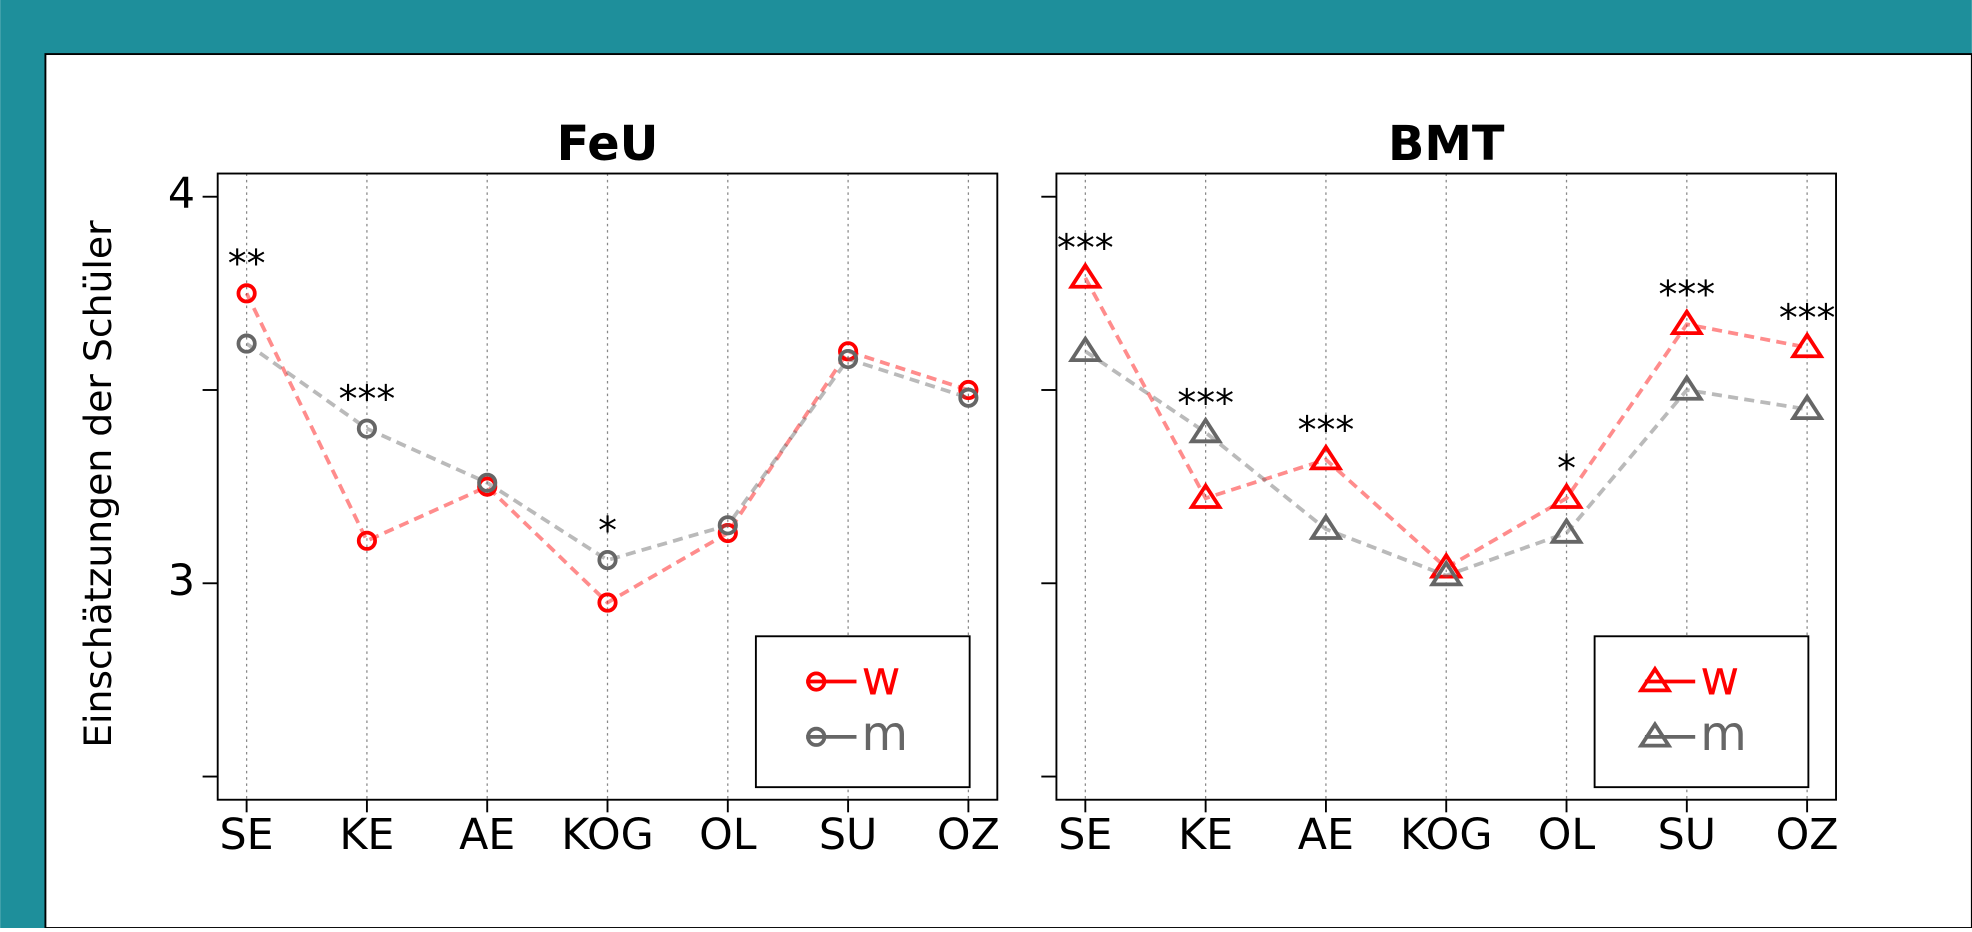 This screenshot has height=932, width=1972. What do you see at coordinates (247, 263) in the screenshot?
I see `significance: **` at bounding box center [247, 263].